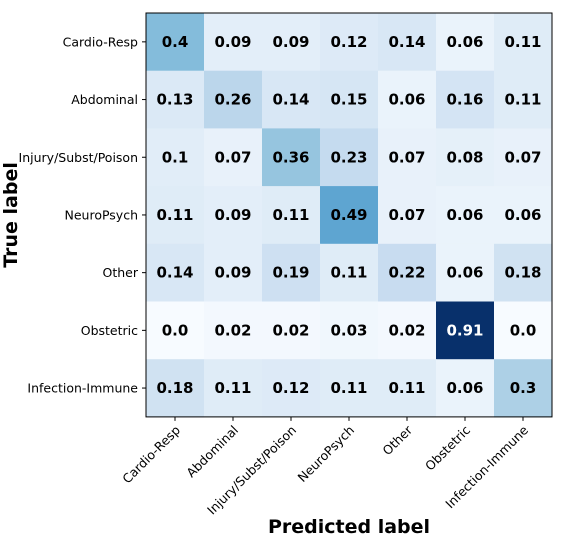 This screenshot has width=565, height=546. I want to click on cell-value-label-r5-c6: 0.0, so click(523, 330).